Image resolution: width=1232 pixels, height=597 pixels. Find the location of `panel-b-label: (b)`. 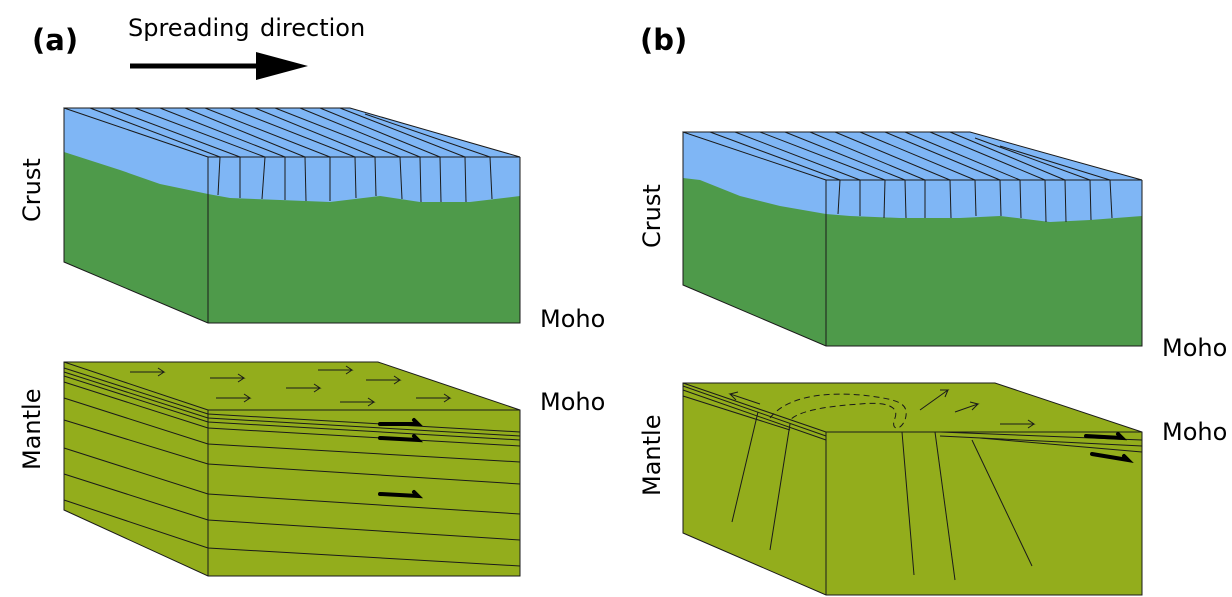

panel-b-label: (b) is located at coordinates (663, 40).